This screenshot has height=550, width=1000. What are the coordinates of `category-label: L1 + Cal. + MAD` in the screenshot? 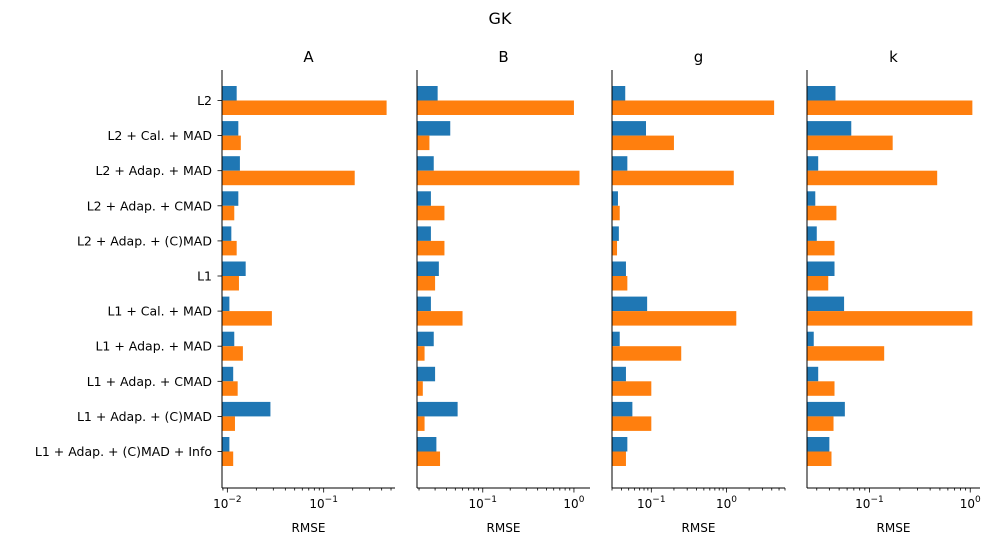 It's located at (159, 311).